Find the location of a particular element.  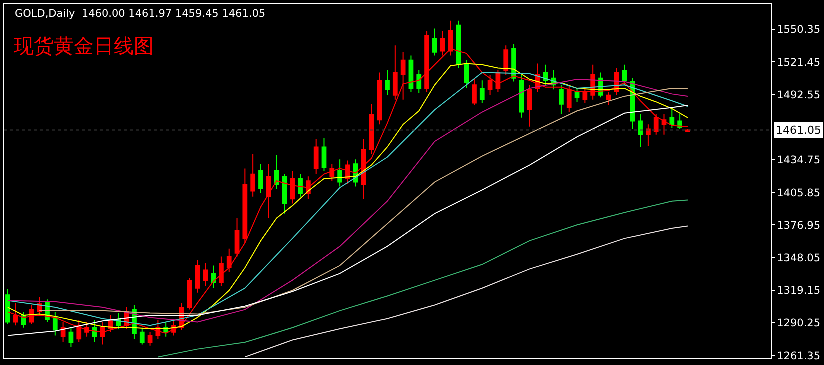

y-tick-label: 1376.95 is located at coordinates (799, 226).